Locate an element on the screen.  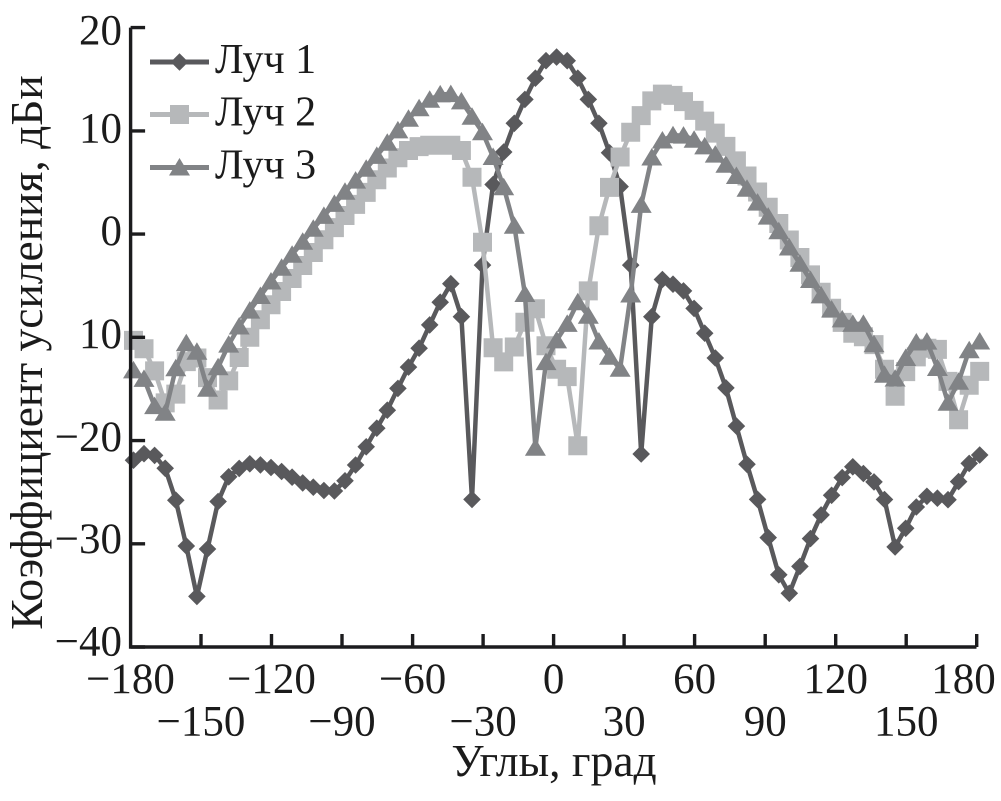
svg-text: 180 is located at coordinates (963, 679).